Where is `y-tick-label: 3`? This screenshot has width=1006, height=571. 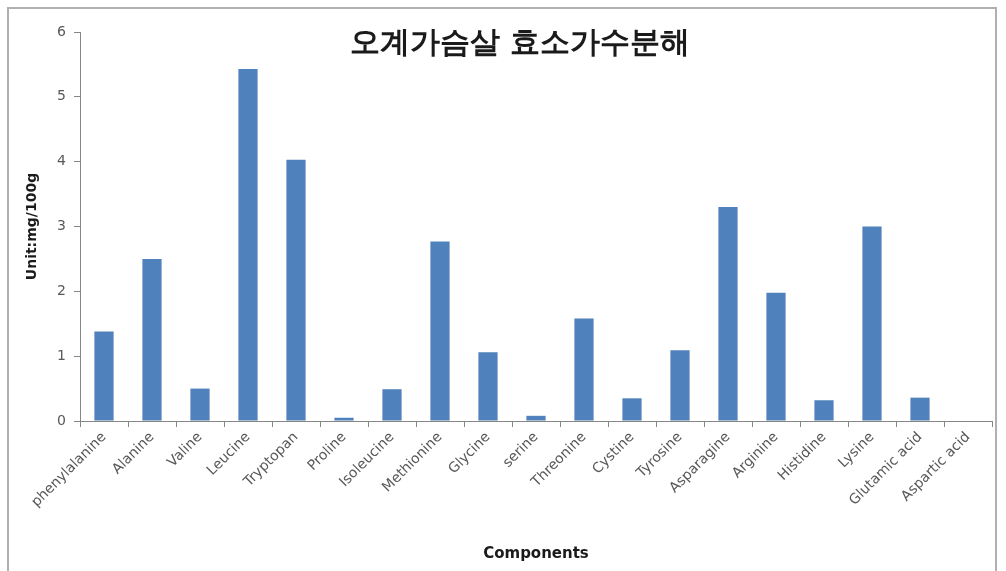
y-tick-label: 3 is located at coordinates (61, 225).